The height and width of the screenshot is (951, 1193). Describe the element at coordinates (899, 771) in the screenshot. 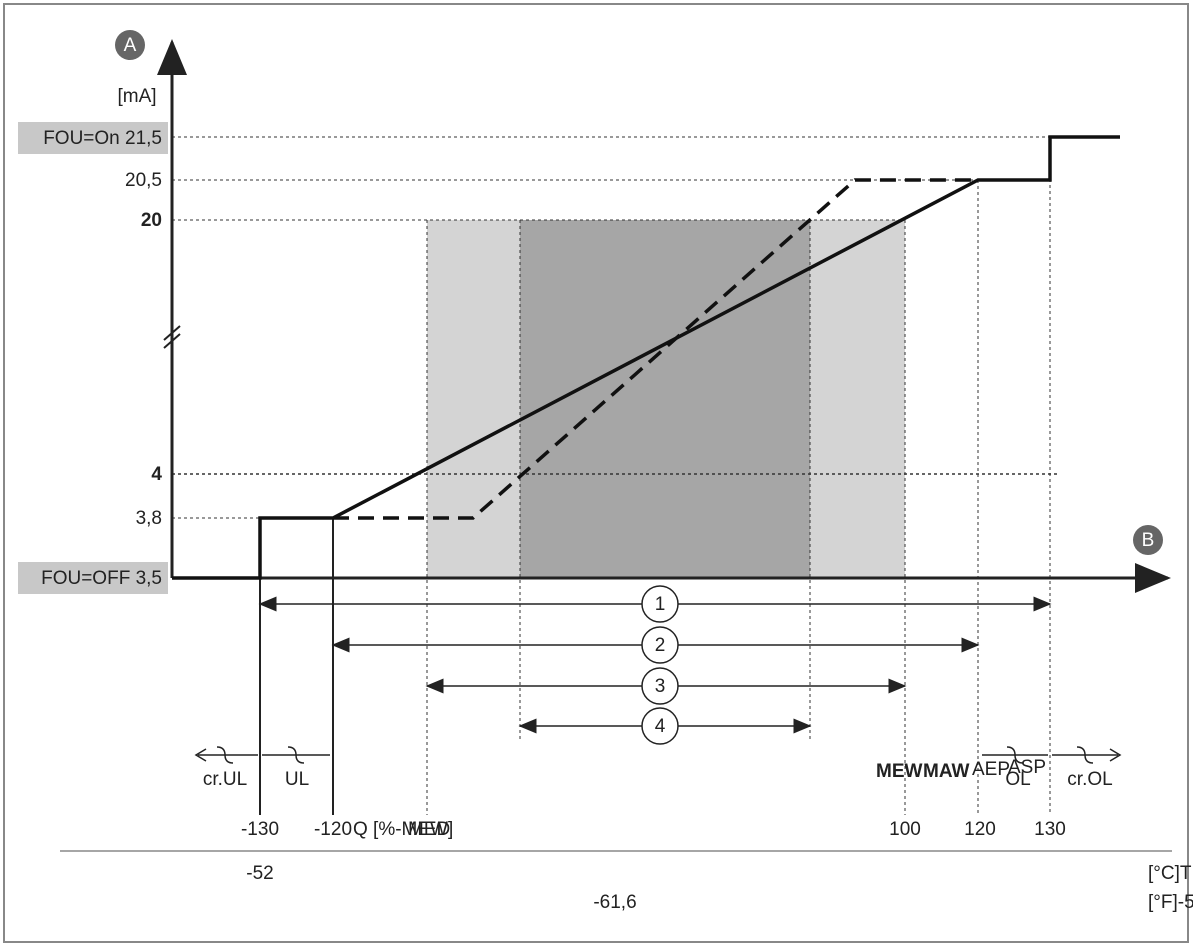

I see `zone-label: MEW` at that location.